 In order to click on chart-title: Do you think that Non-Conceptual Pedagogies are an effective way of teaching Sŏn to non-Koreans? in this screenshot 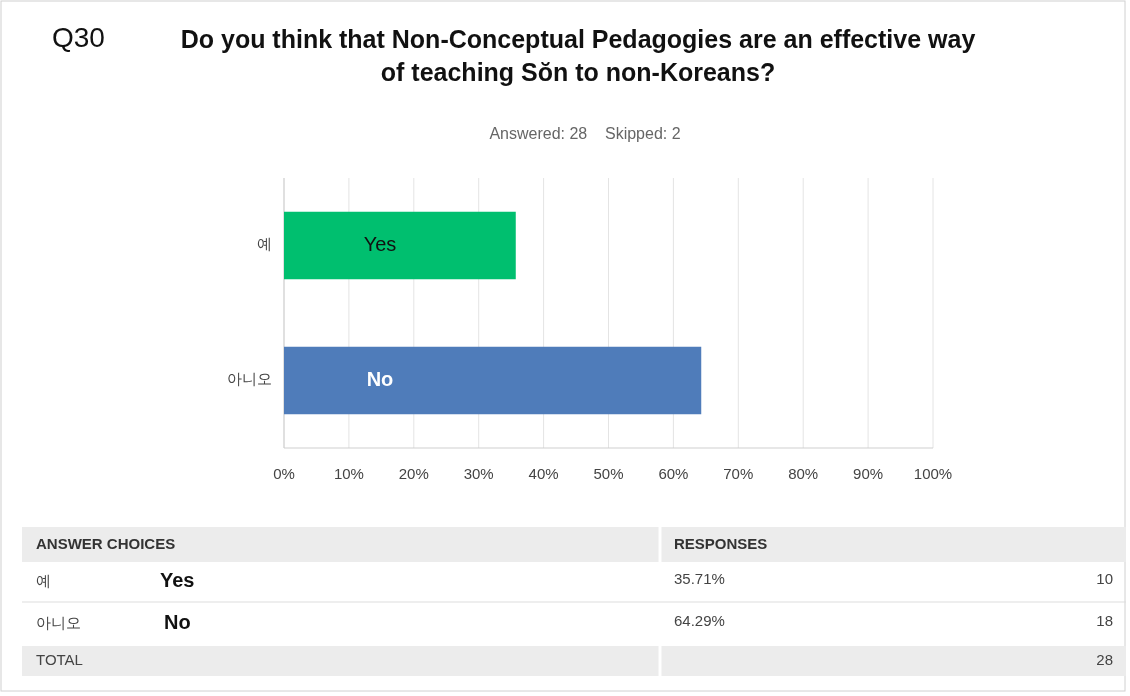, I will do `click(578, 55)`.